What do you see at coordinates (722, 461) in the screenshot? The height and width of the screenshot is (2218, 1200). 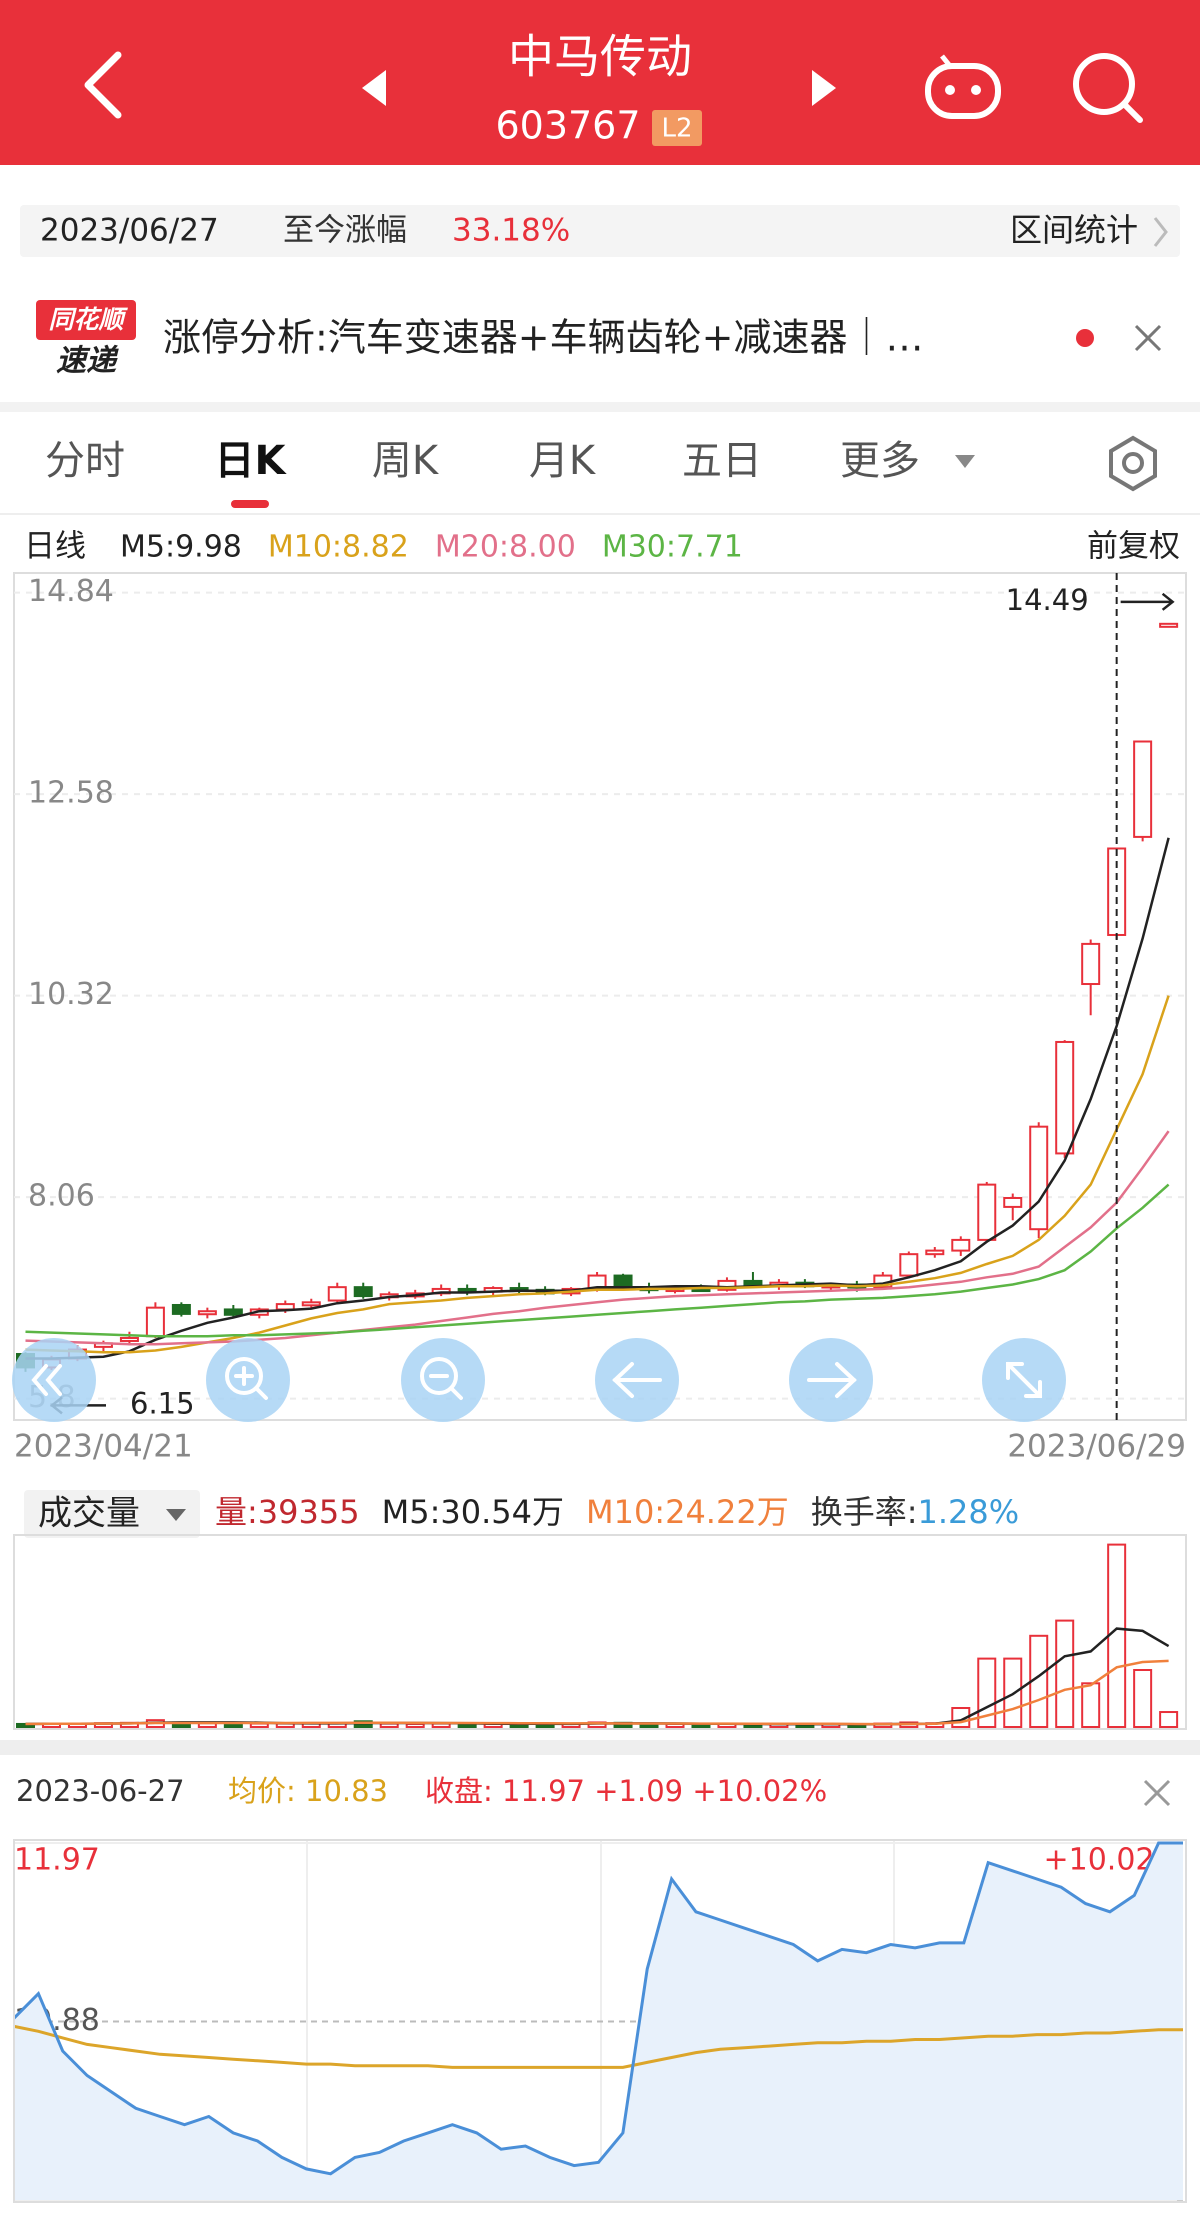 I see `tab: 五日` at bounding box center [722, 461].